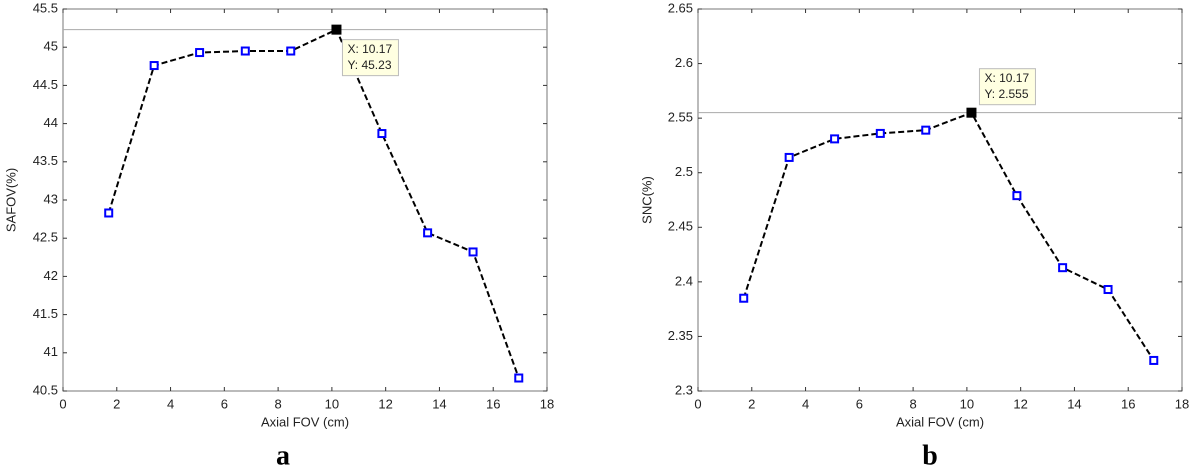 This screenshot has width=1200, height=472. What do you see at coordinates (680, 7) in the screenshot?
I see `y-tick-label: 2.65` at bounding box center [680, 7].